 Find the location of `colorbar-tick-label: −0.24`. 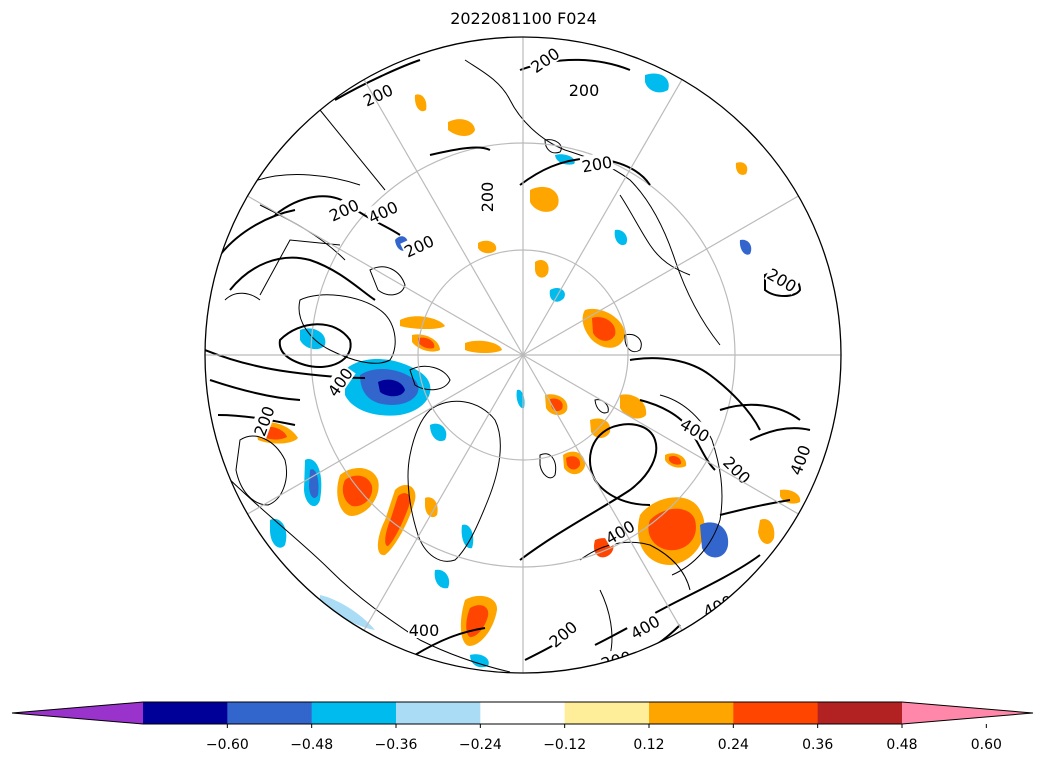

colorbar-tick-label: −0.24 is located at coordinates (480, 745).